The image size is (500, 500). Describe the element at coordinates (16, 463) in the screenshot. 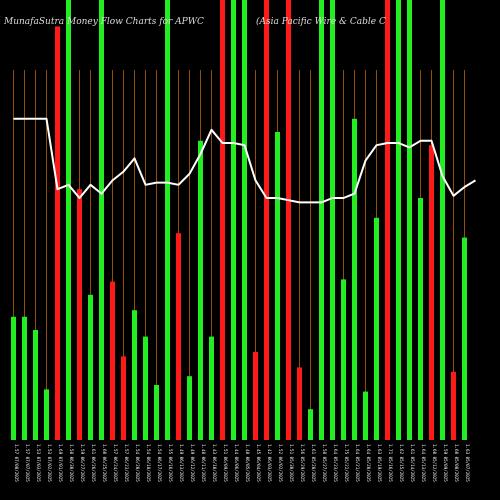

I see `x-tick-label: 1.57 07/08/2025` at that location.